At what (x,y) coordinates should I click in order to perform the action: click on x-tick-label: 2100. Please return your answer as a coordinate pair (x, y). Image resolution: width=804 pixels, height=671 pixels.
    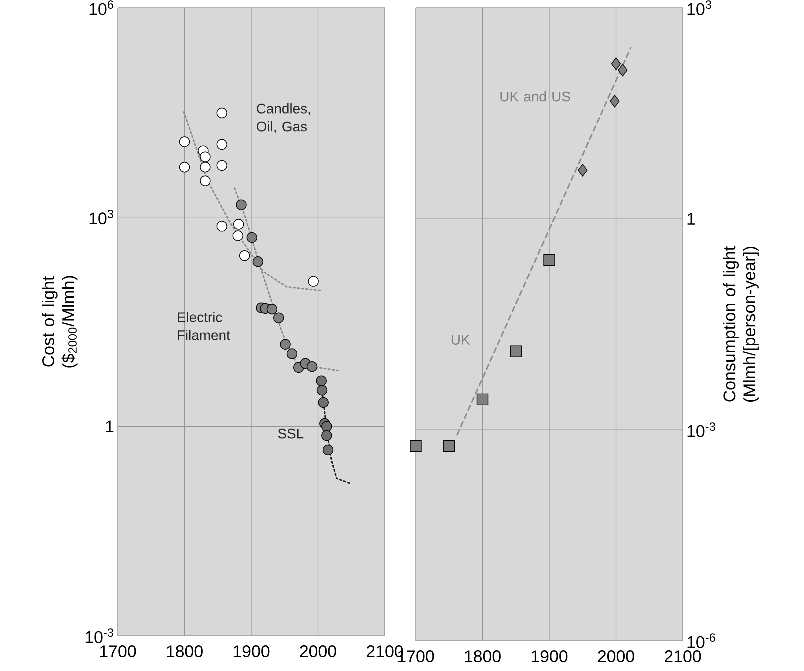
    Looking at the image, I should click on (683, 656).